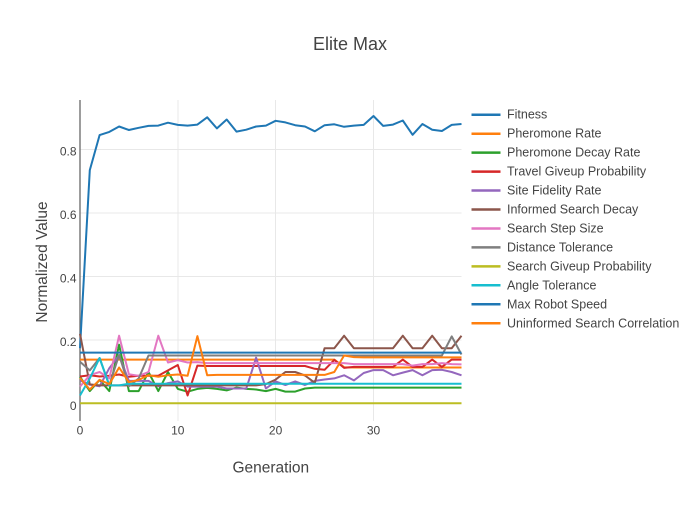 The width and height of the screenshot is (700, 505). I want to click on svg-text: Travel Giveup Probability, so click(577, 172).